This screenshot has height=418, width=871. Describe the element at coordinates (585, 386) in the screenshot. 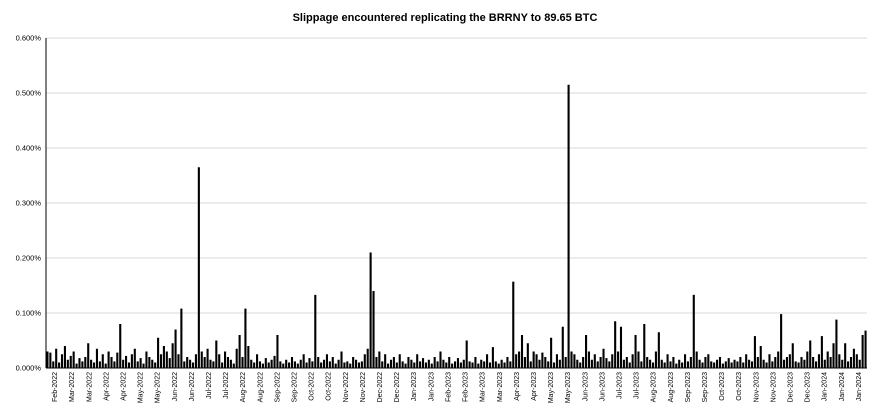

I see `x-tick-label: Jun-2023` at that location.